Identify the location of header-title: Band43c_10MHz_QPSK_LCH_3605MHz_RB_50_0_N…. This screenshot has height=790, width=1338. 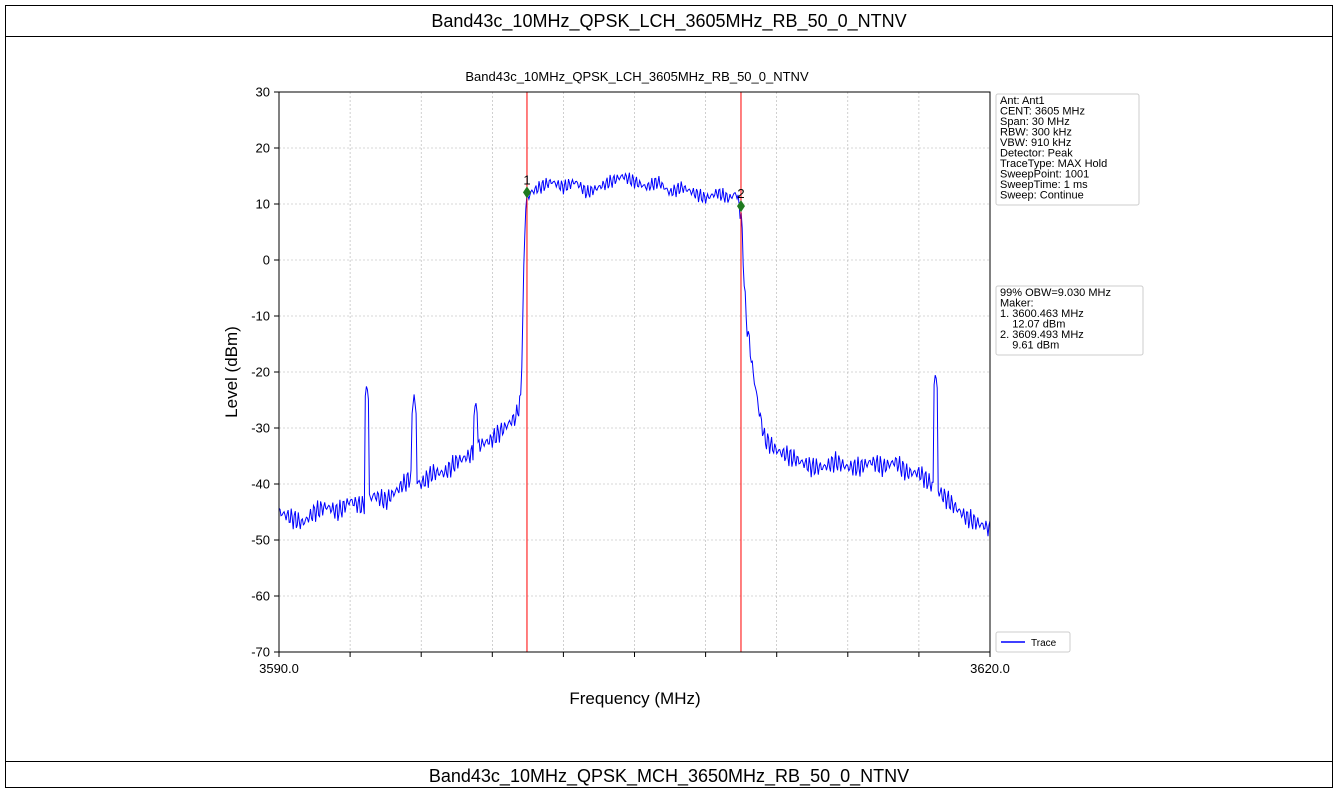
(669, 21).